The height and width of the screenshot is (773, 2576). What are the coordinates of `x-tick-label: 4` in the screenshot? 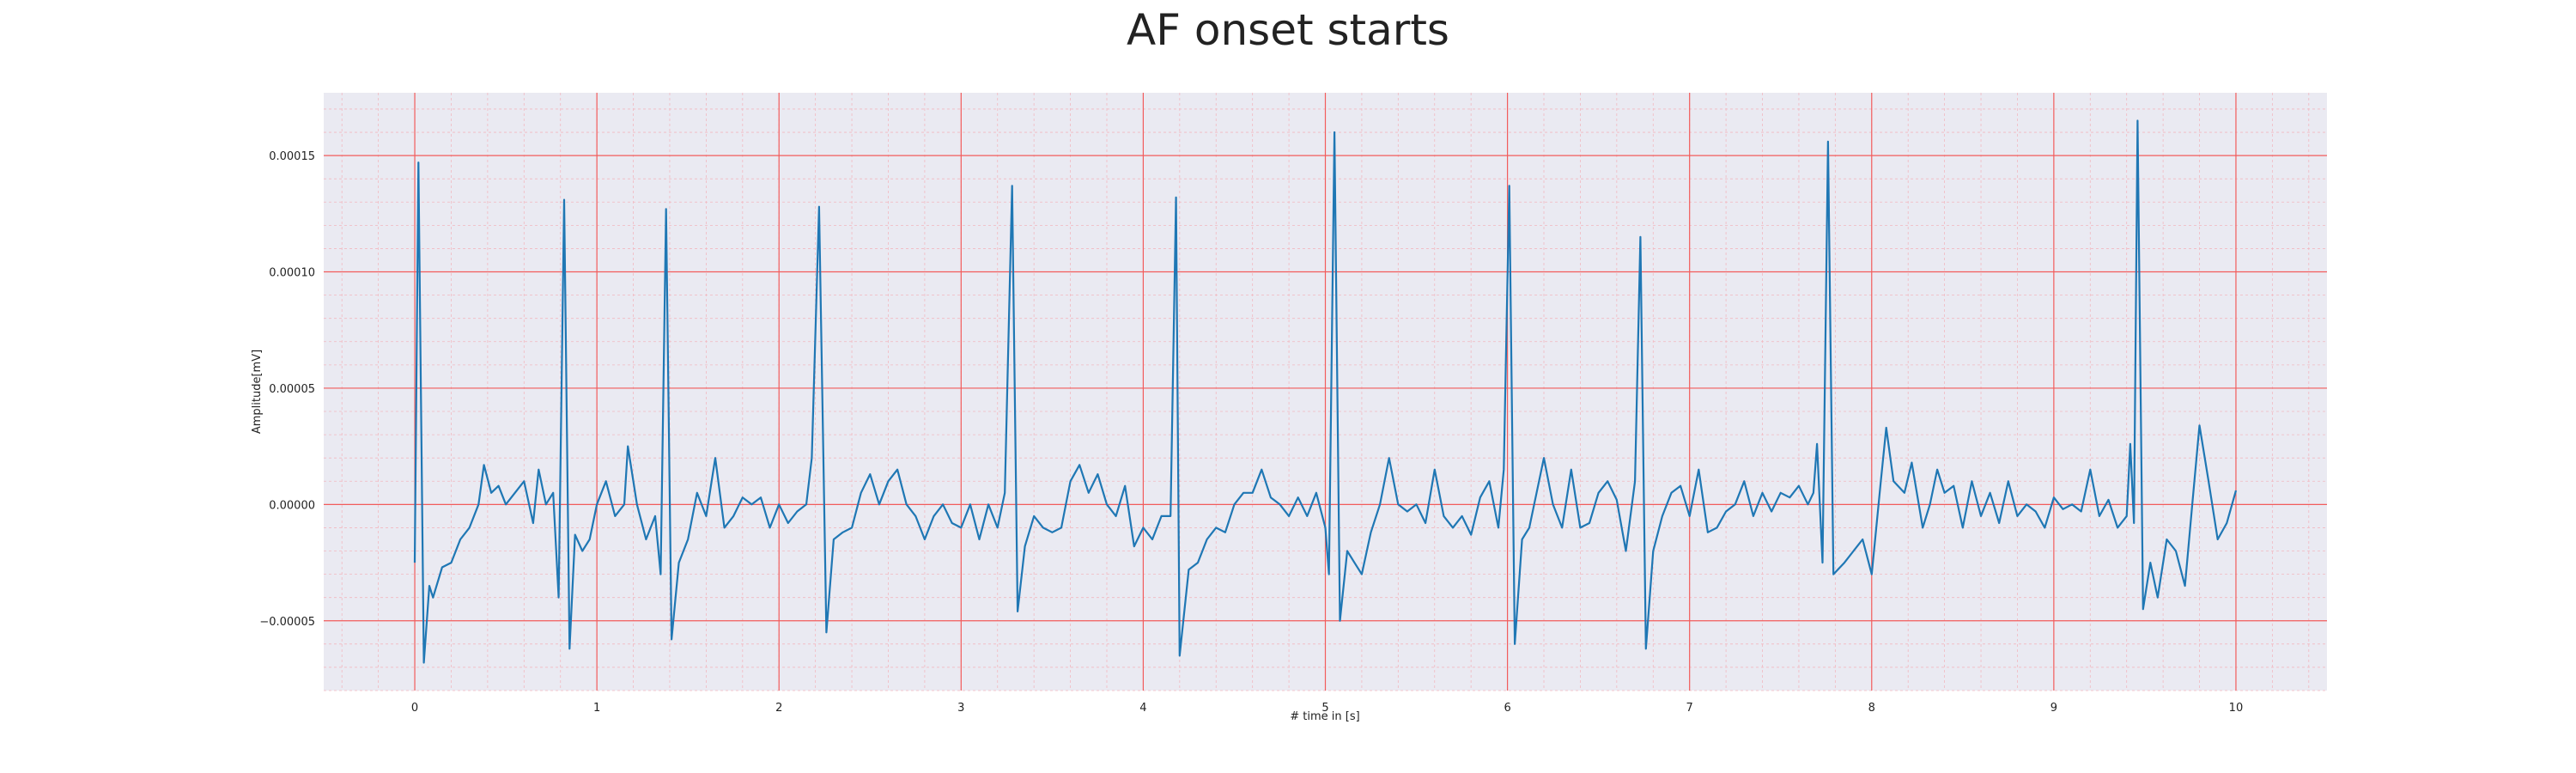 It's located at (1142, 708).